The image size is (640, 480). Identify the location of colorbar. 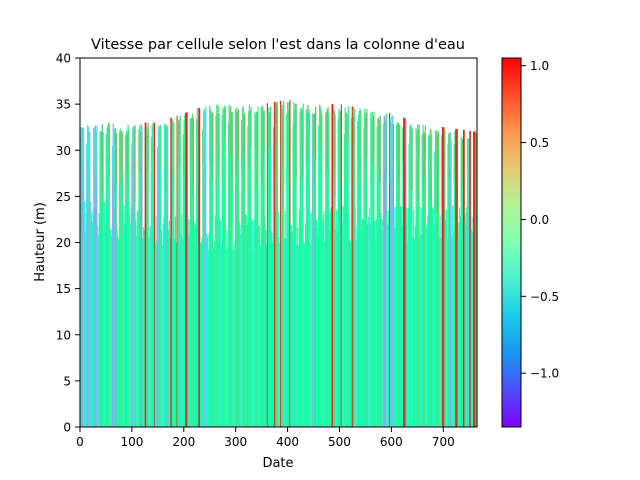
(511, 242).